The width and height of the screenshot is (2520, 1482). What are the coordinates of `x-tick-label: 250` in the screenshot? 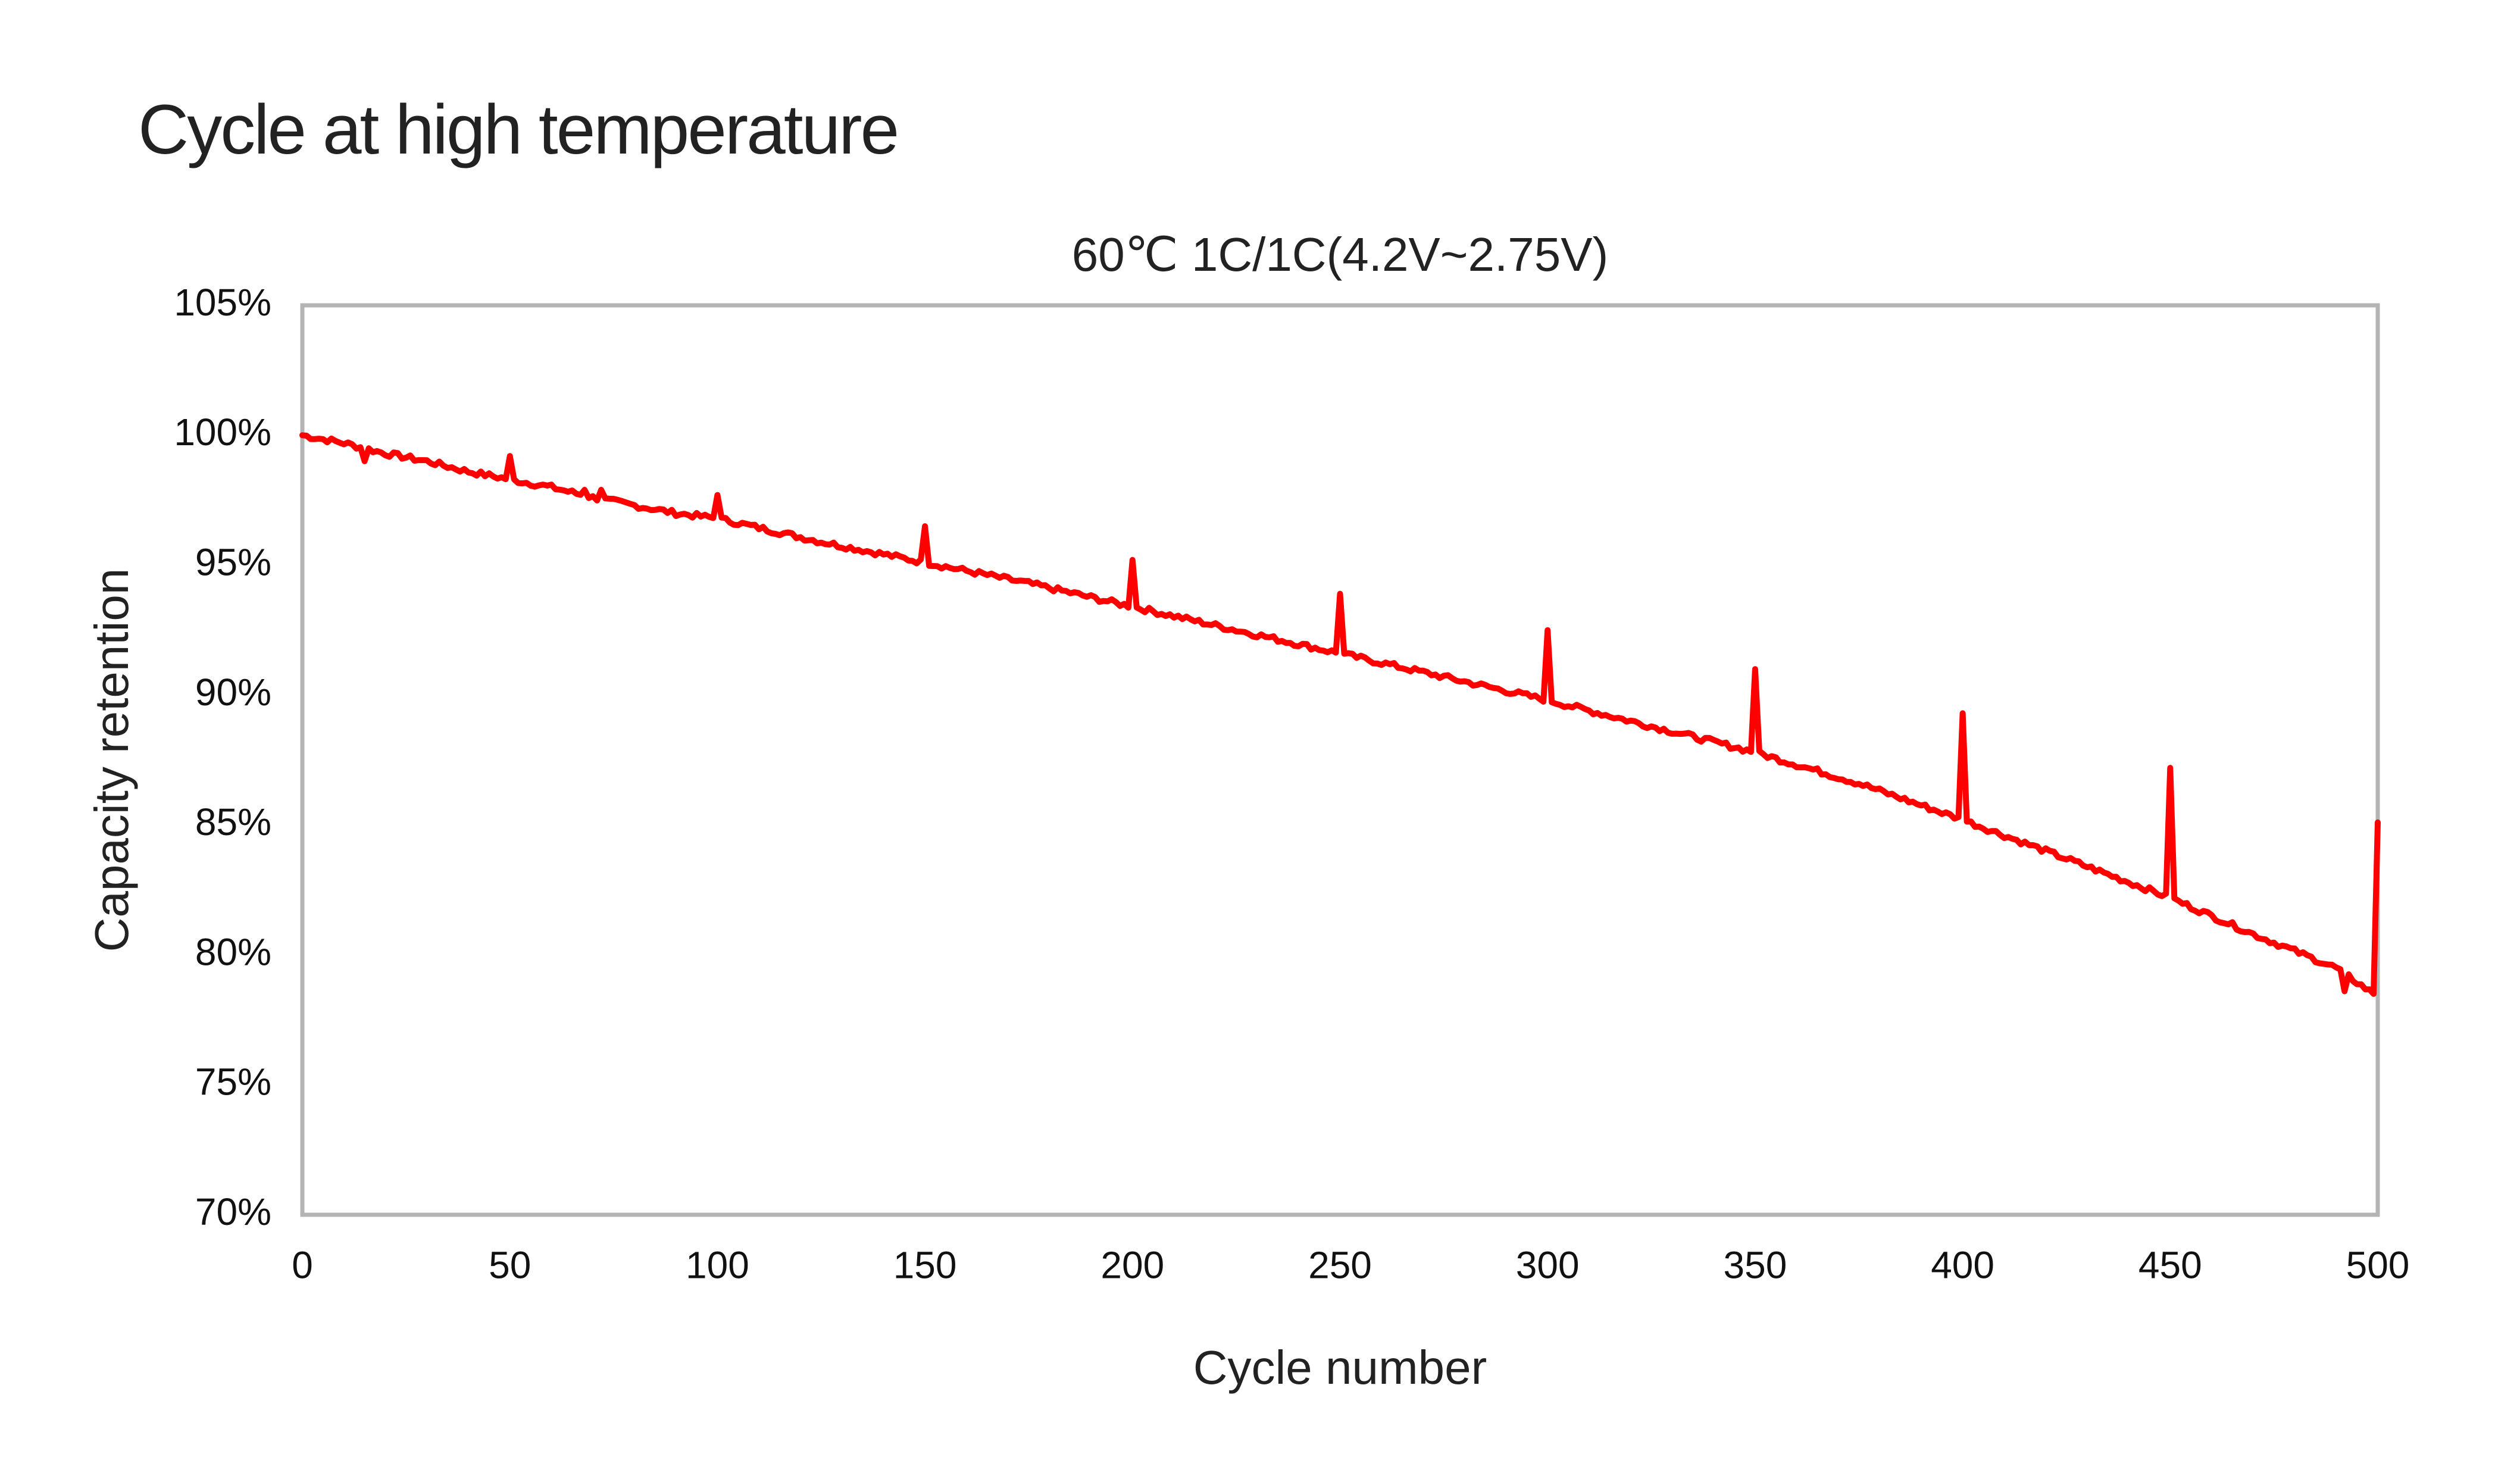 It's located at (1340, 1264).